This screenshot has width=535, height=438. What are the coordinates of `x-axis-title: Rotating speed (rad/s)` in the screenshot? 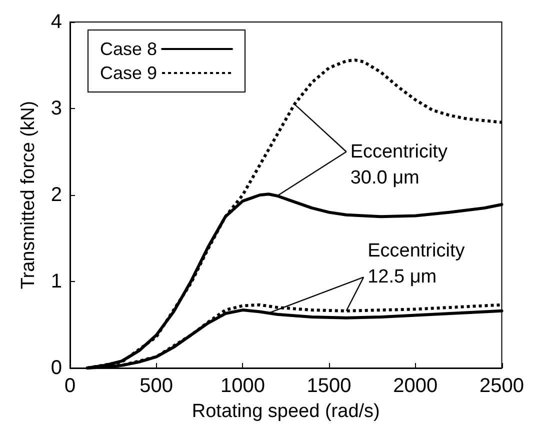 It's located at (286, 411).